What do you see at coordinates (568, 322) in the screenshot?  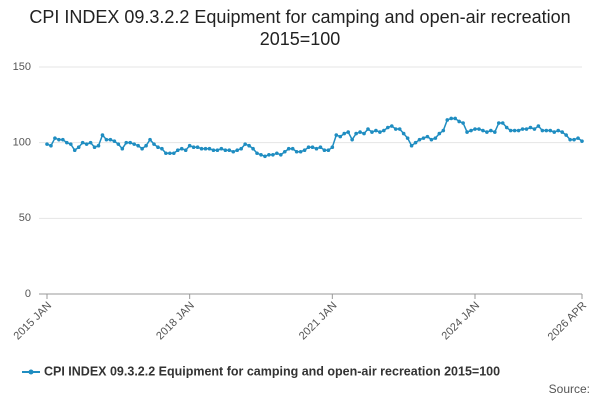 I see `x-tick-label: 2026 APR` at bounding box center [568, 322].